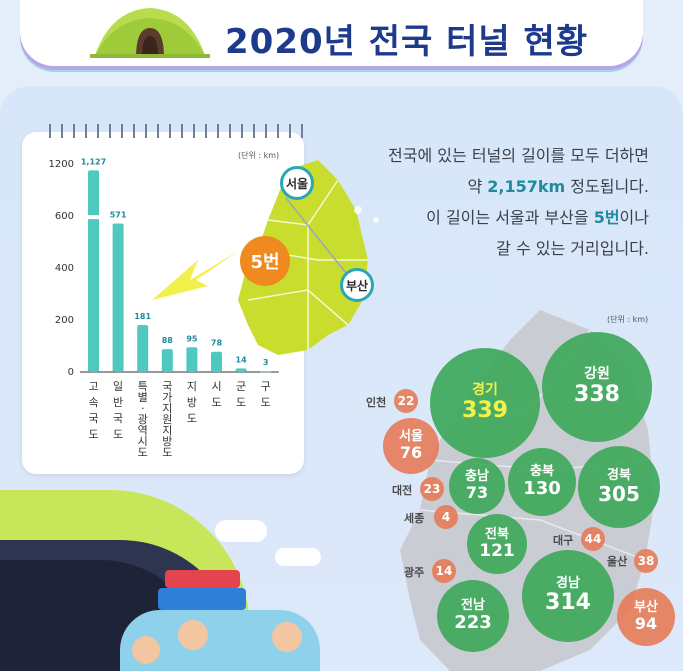 The width and height of the screenshot is (683, 671). Describe the element at coordinates (619, 487) in the screenshot. I see `region-gyeongbuk: 경북 305` at that location.